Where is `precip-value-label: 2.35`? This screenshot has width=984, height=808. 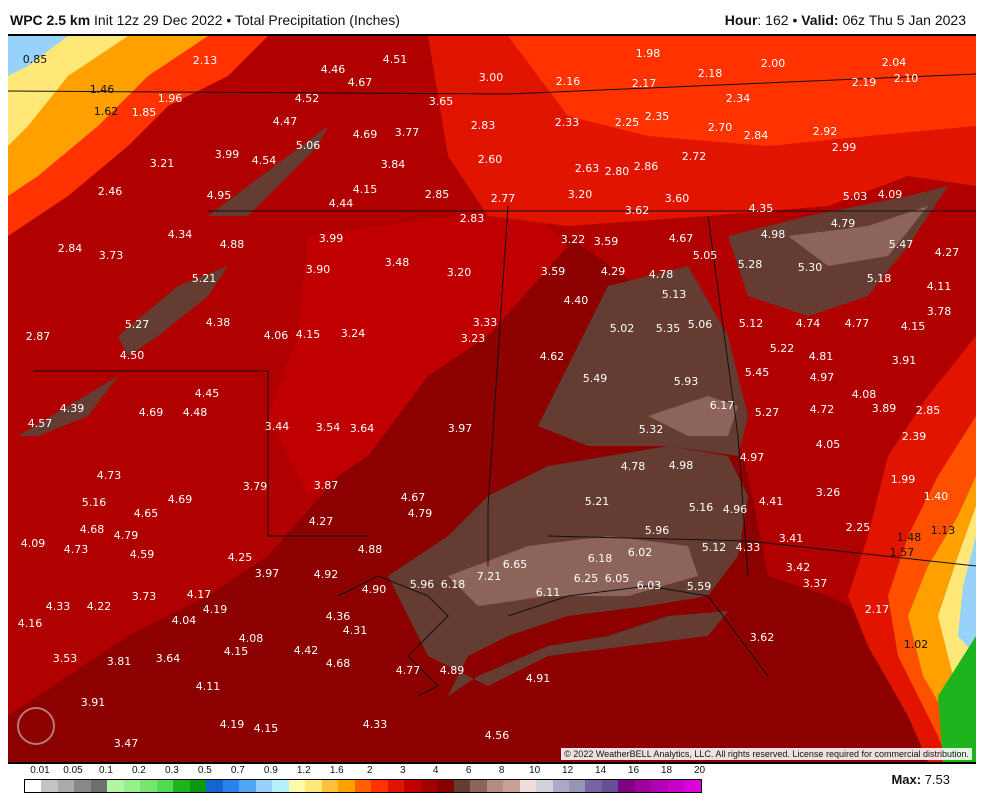
precip-value-label: 2.35 is located at coordinates (657, 116).